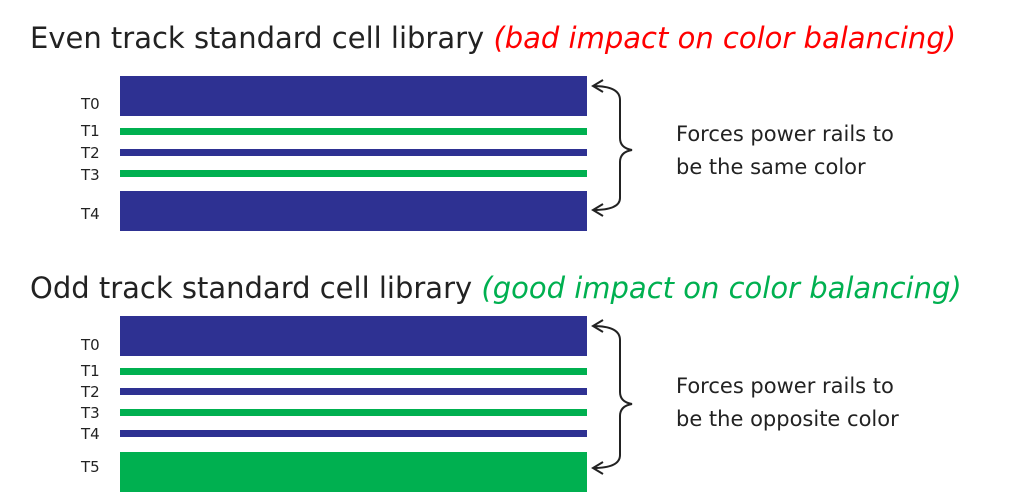 The height and width of the screenshot is (495, 1024). What do you see at coordinates (721, 288) in the screenshot?
I see `text: (good impact on color balancing)` at bounding box center [721, 288].